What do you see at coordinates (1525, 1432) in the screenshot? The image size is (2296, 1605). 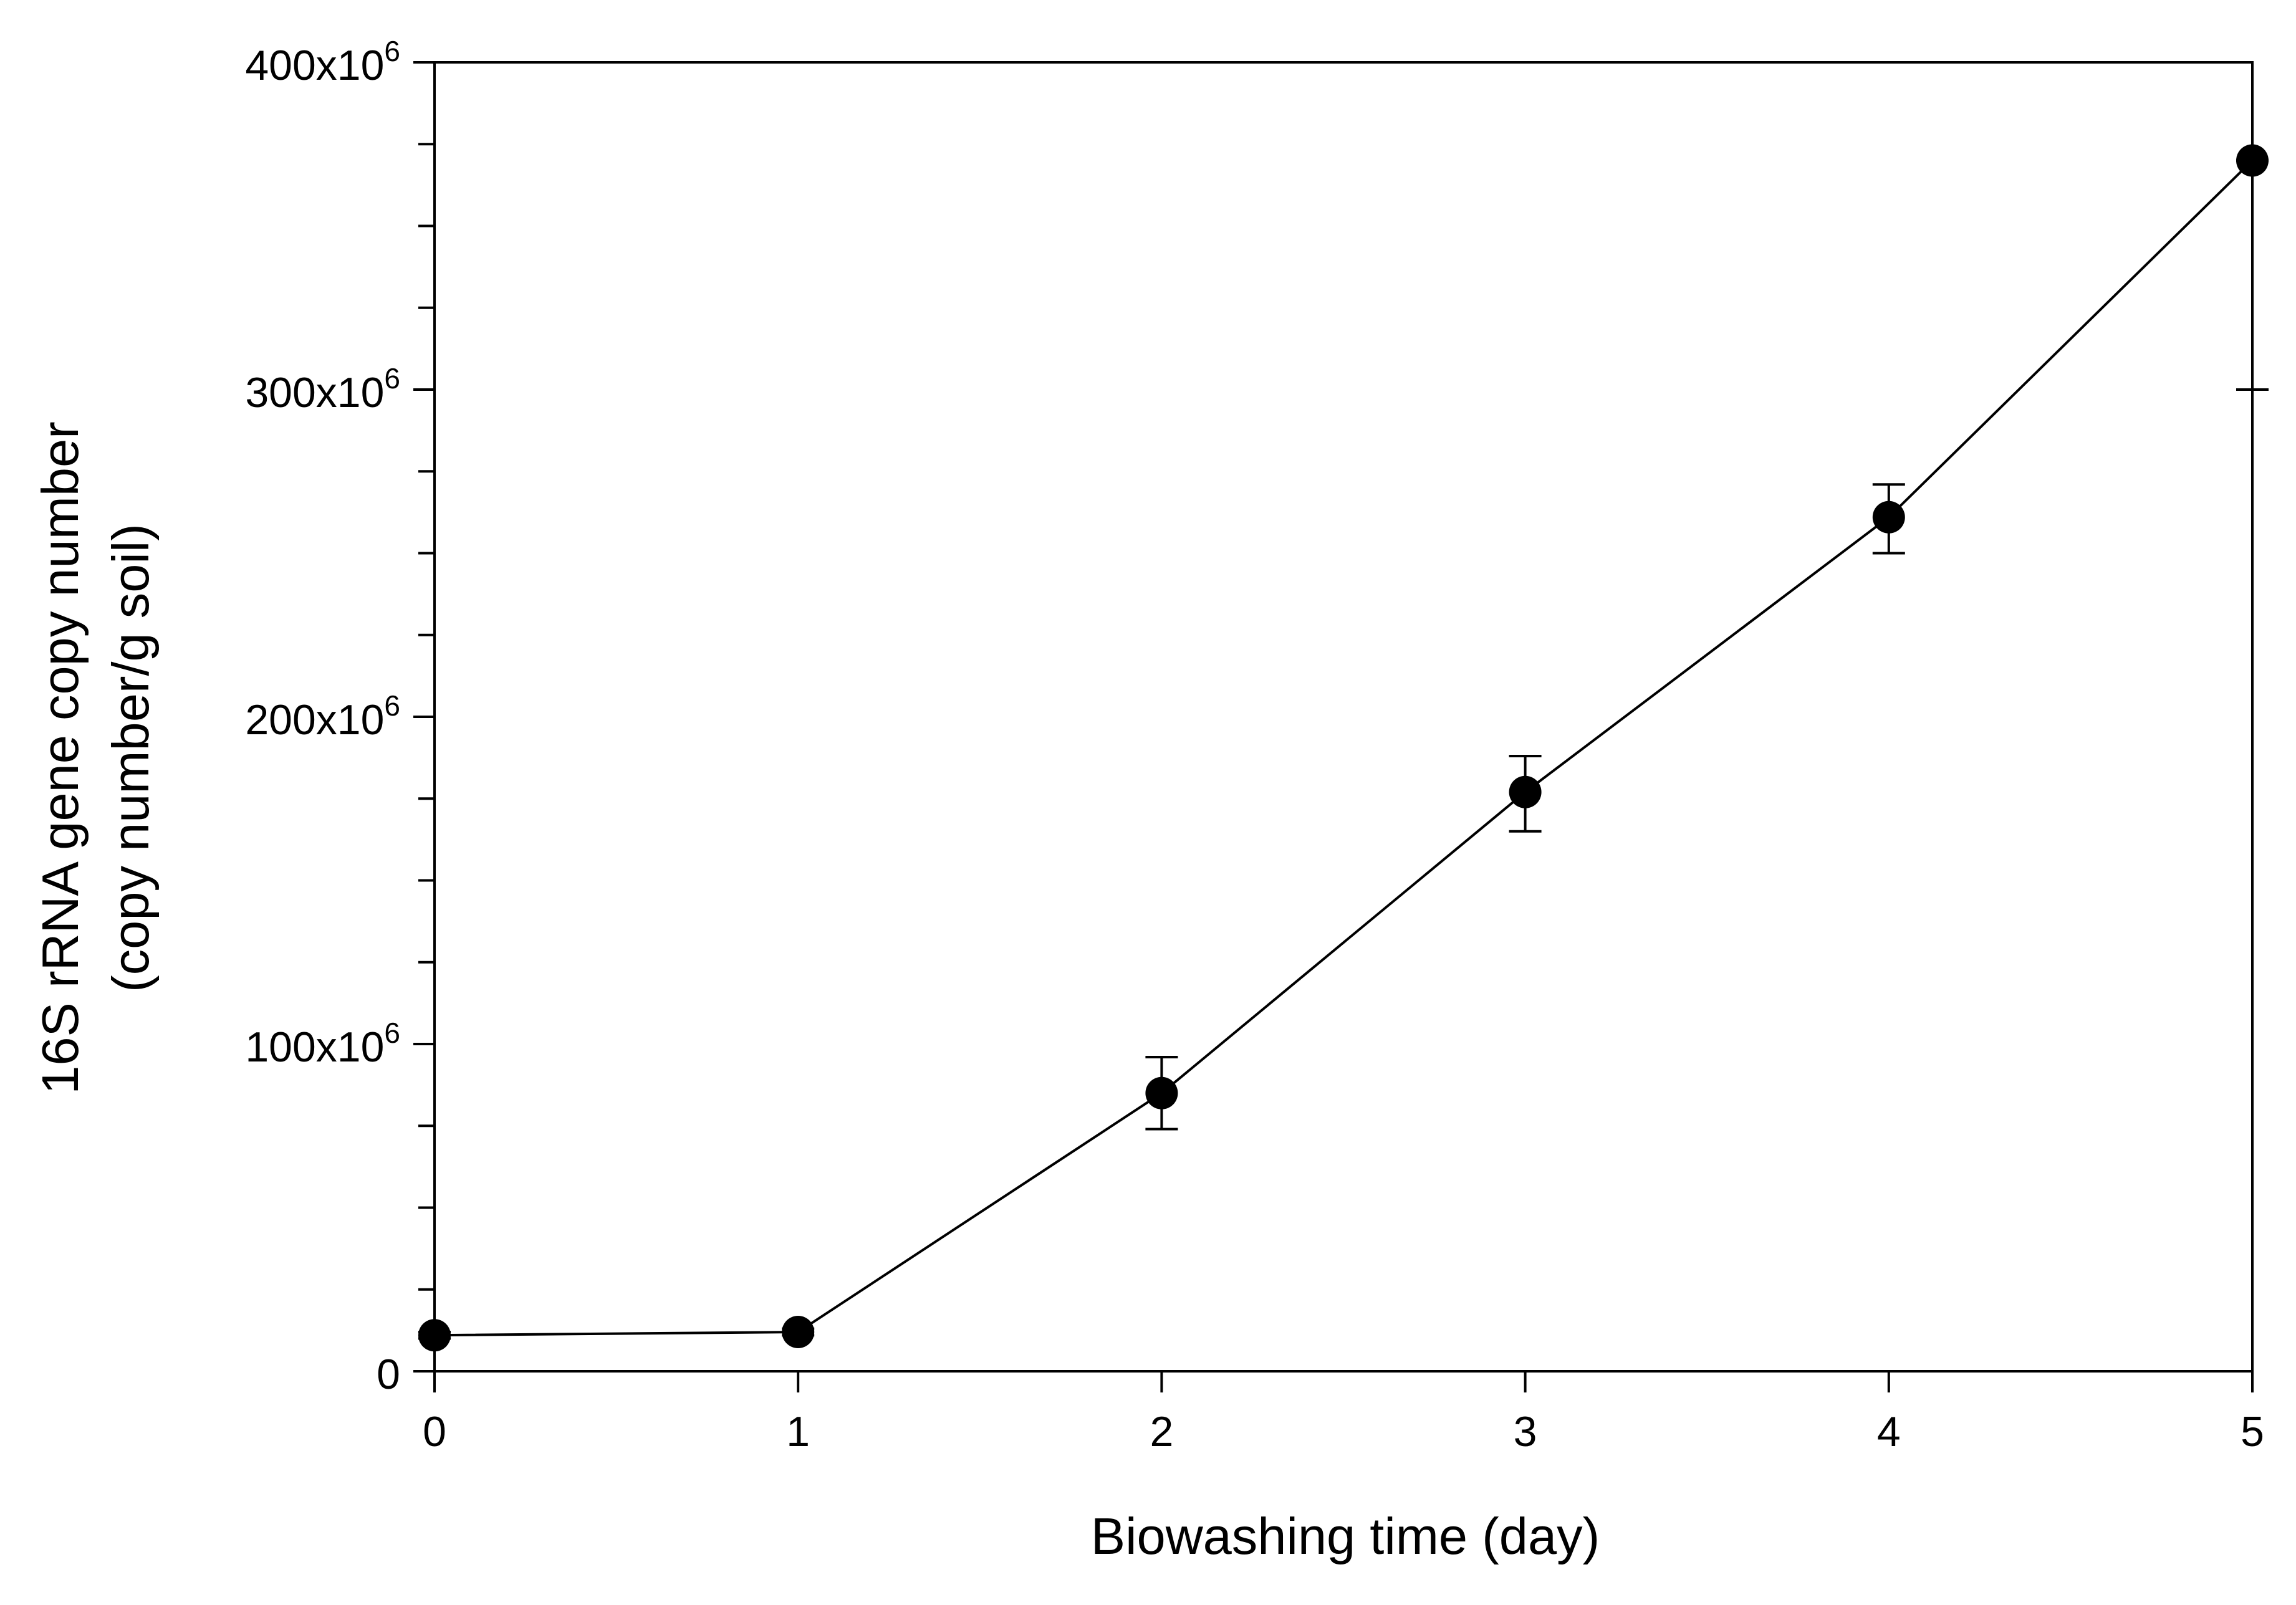 I see `x-tick-label: 3` at bounding box center [1525, 1432].